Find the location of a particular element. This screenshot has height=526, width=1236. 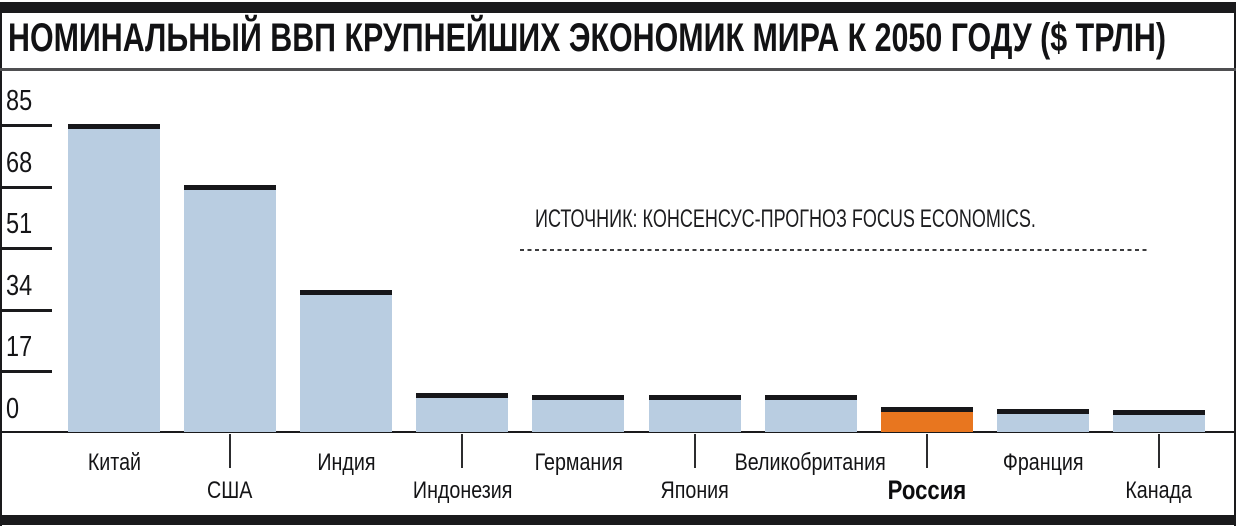

x-axis-label: Россия is located at coordinates (927, 490).